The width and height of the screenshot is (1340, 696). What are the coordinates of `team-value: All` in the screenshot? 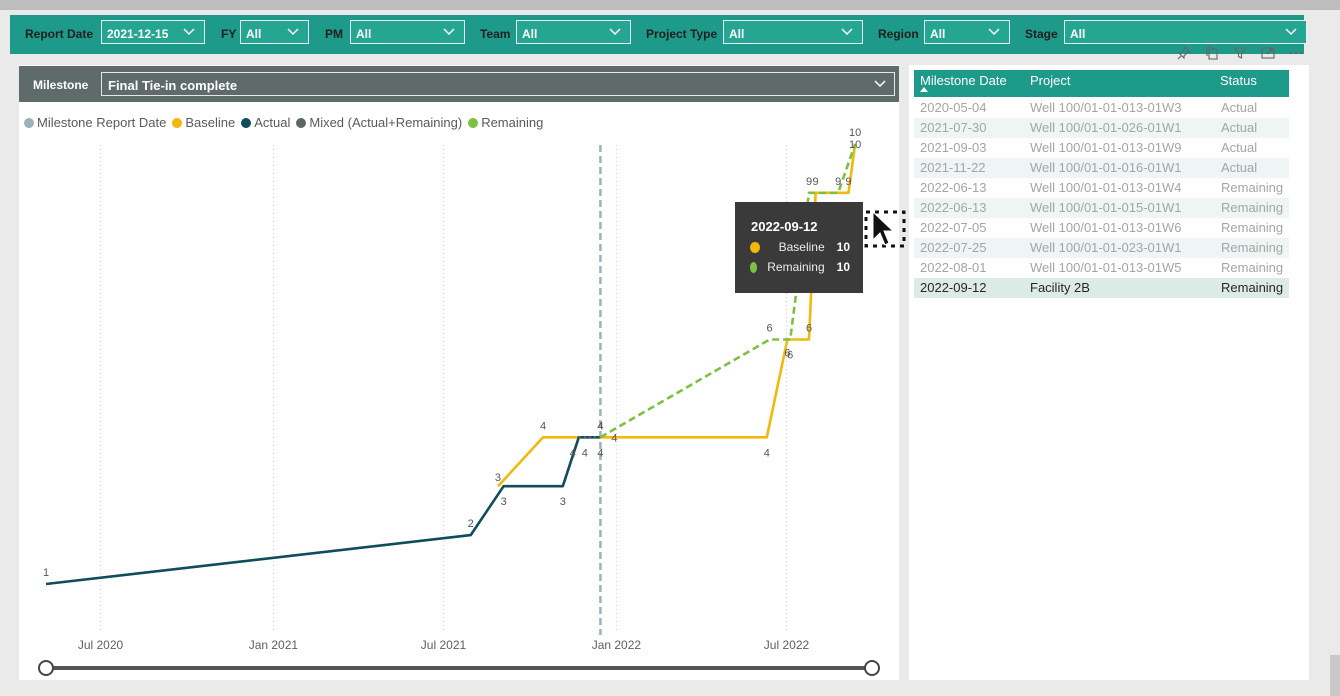 It's located at (530, 34).